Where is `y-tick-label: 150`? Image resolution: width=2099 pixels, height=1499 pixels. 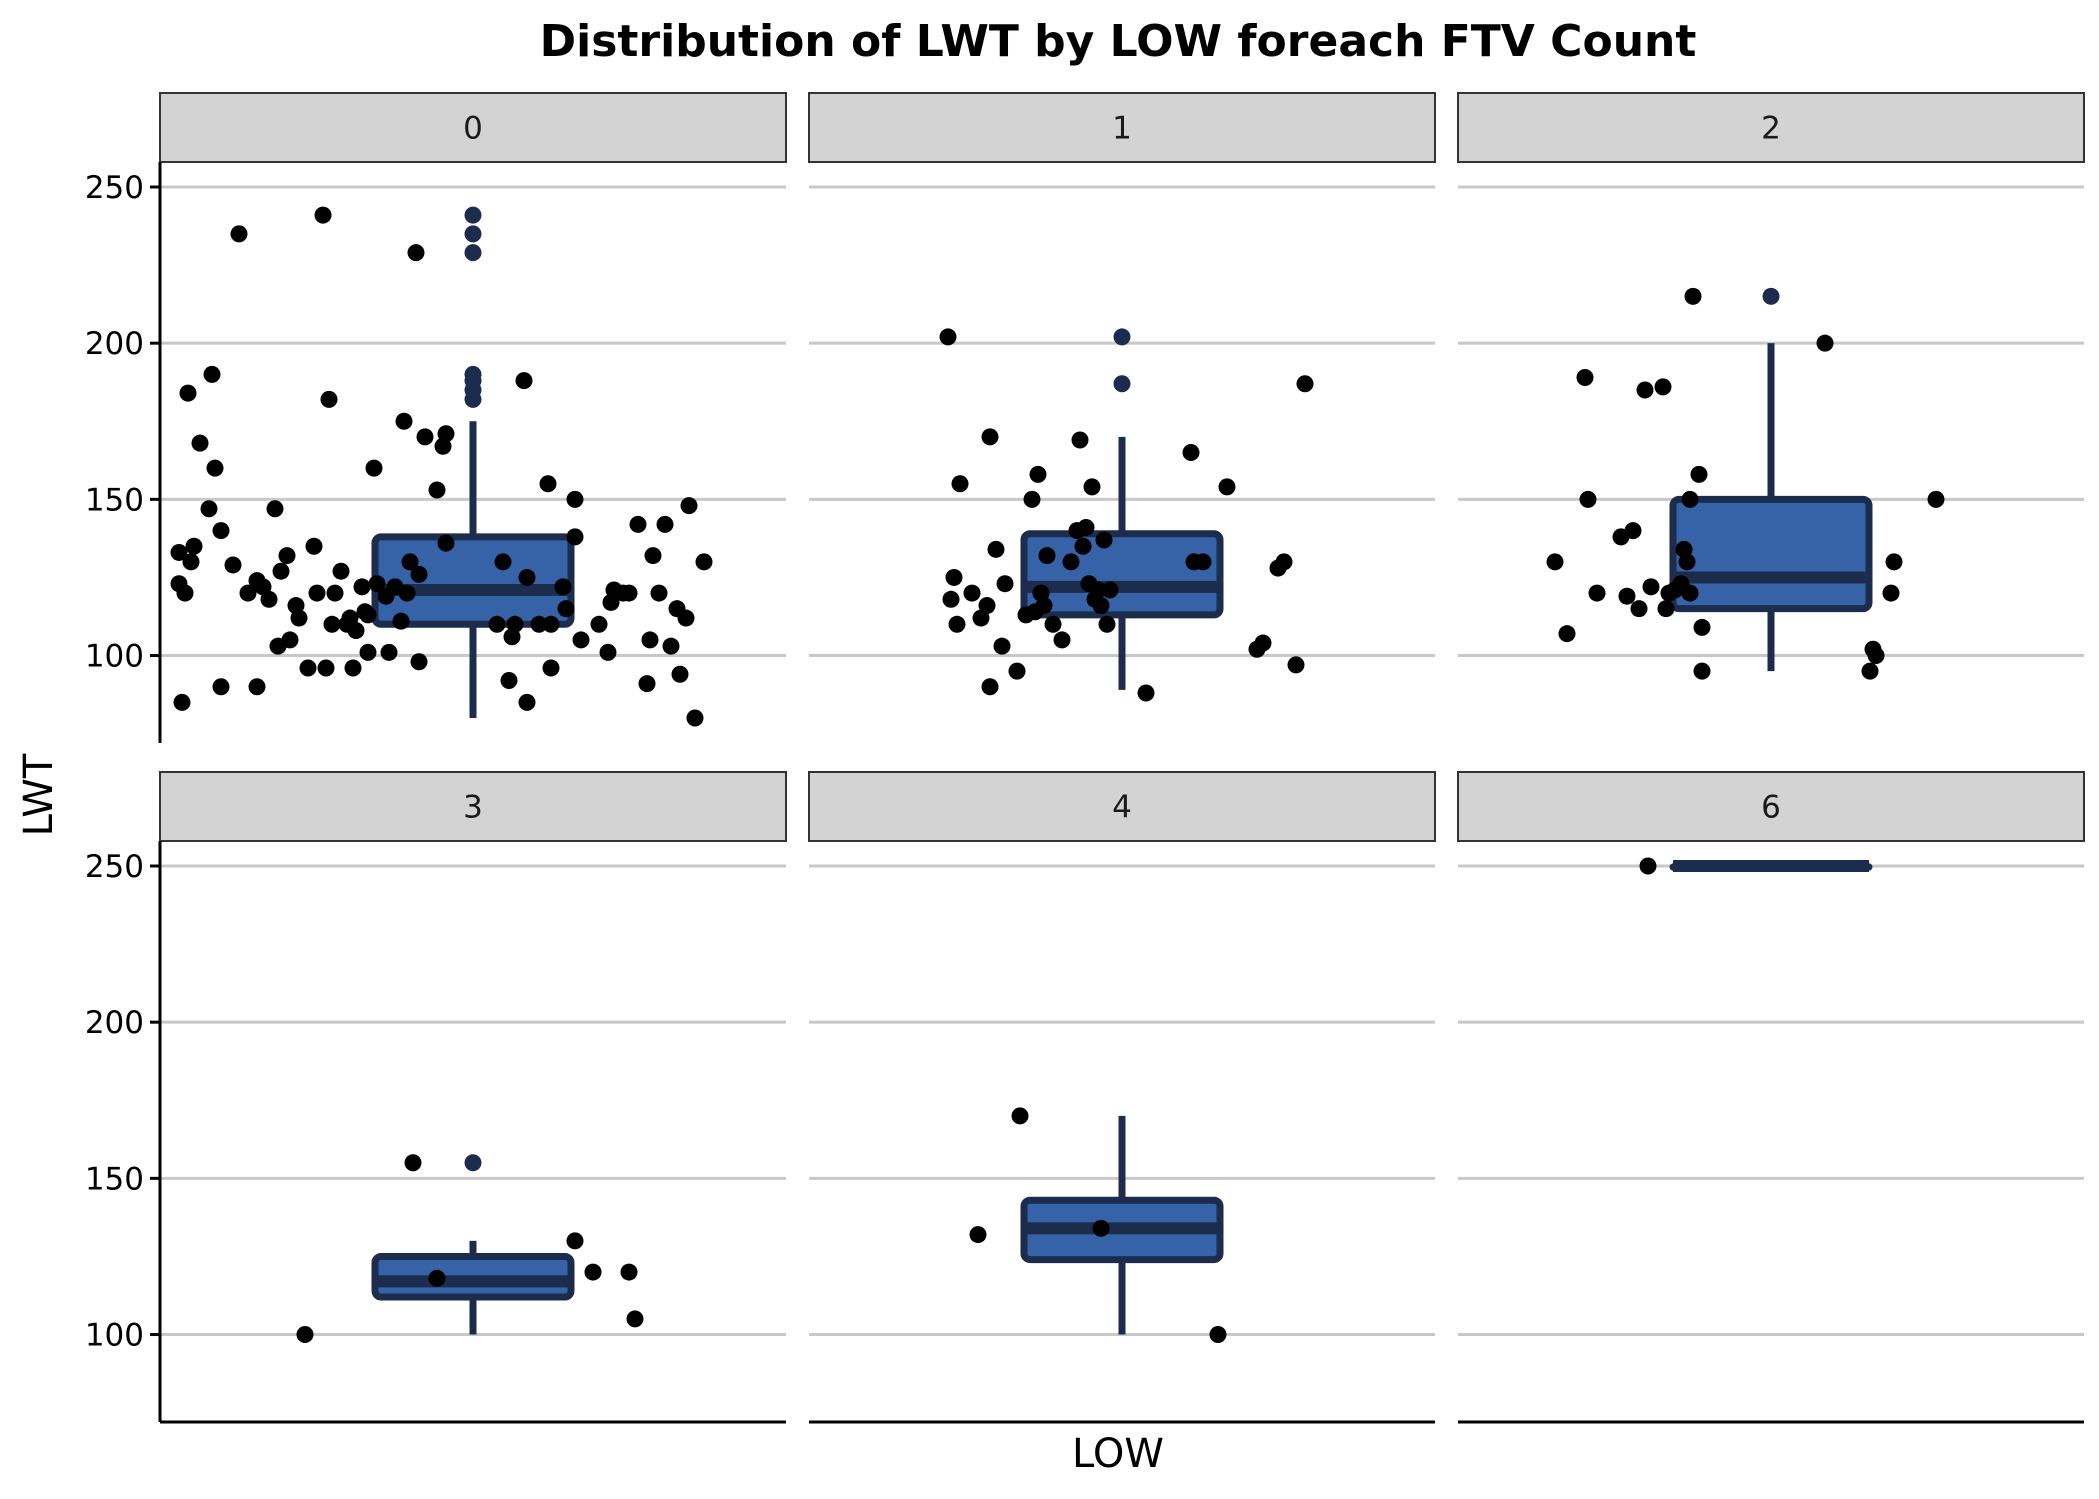
y-tick-label: 150 is located at coordinates (114, 1179).